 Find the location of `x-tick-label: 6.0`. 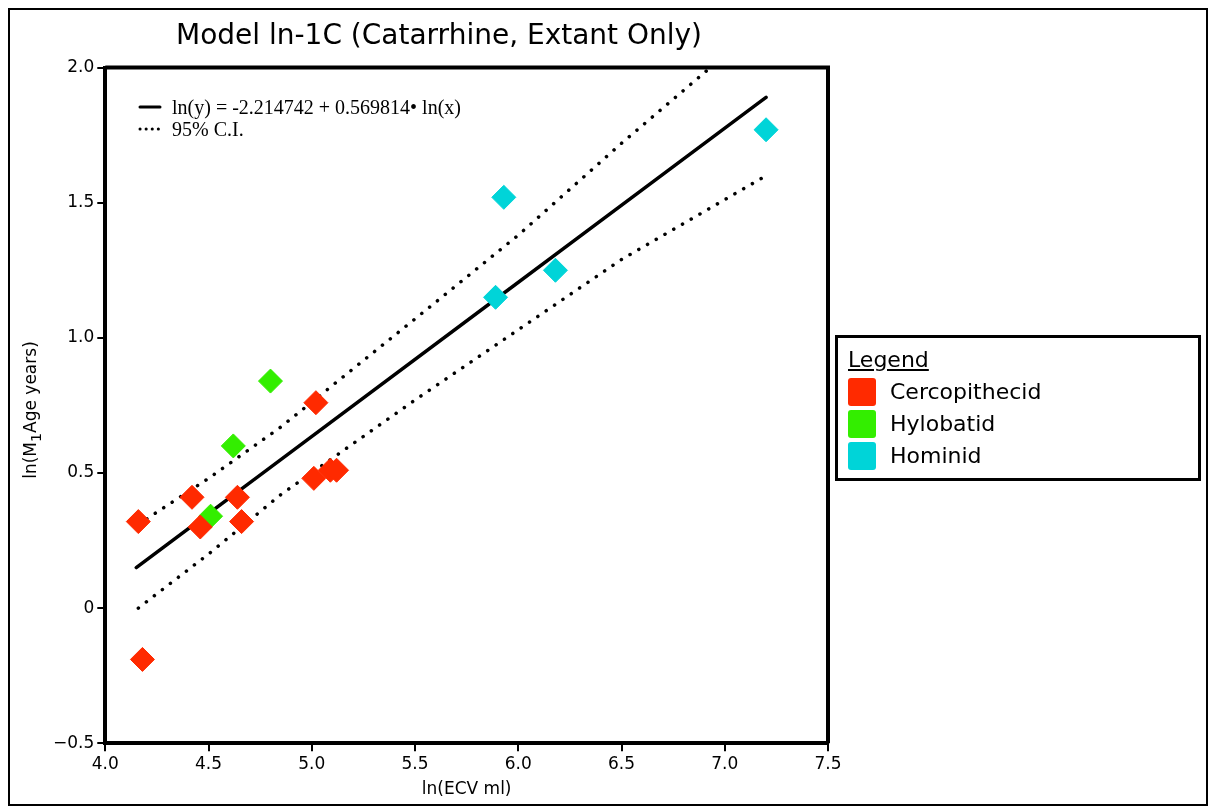

x-tick-label: 6.0 is located at coordinates (518, 762).